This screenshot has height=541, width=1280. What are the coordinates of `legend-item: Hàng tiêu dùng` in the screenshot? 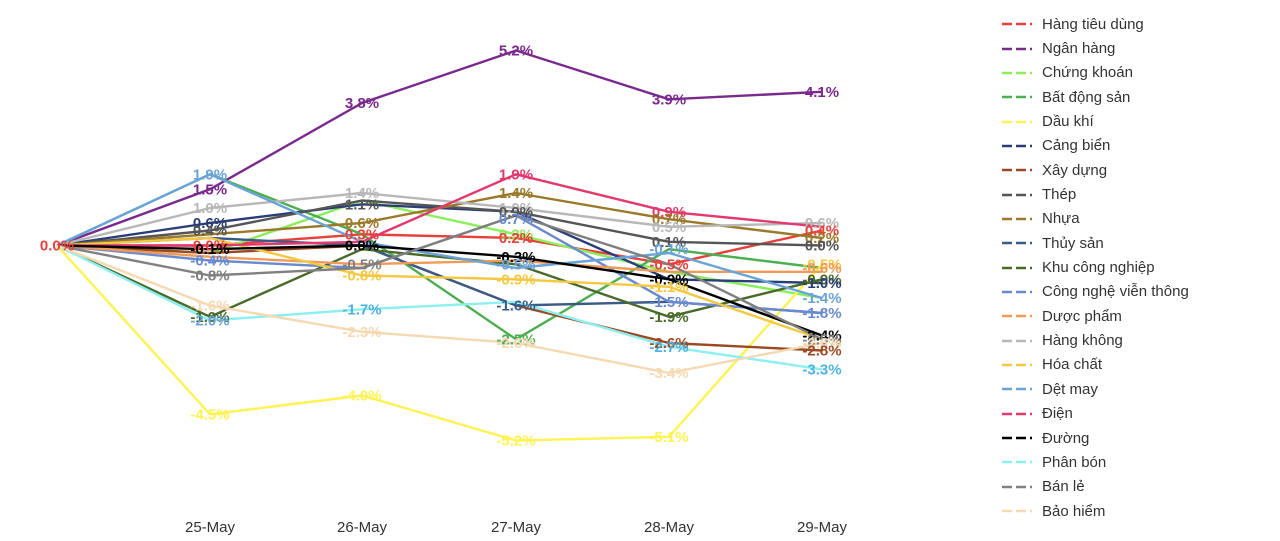 It's located at (1135, 24).